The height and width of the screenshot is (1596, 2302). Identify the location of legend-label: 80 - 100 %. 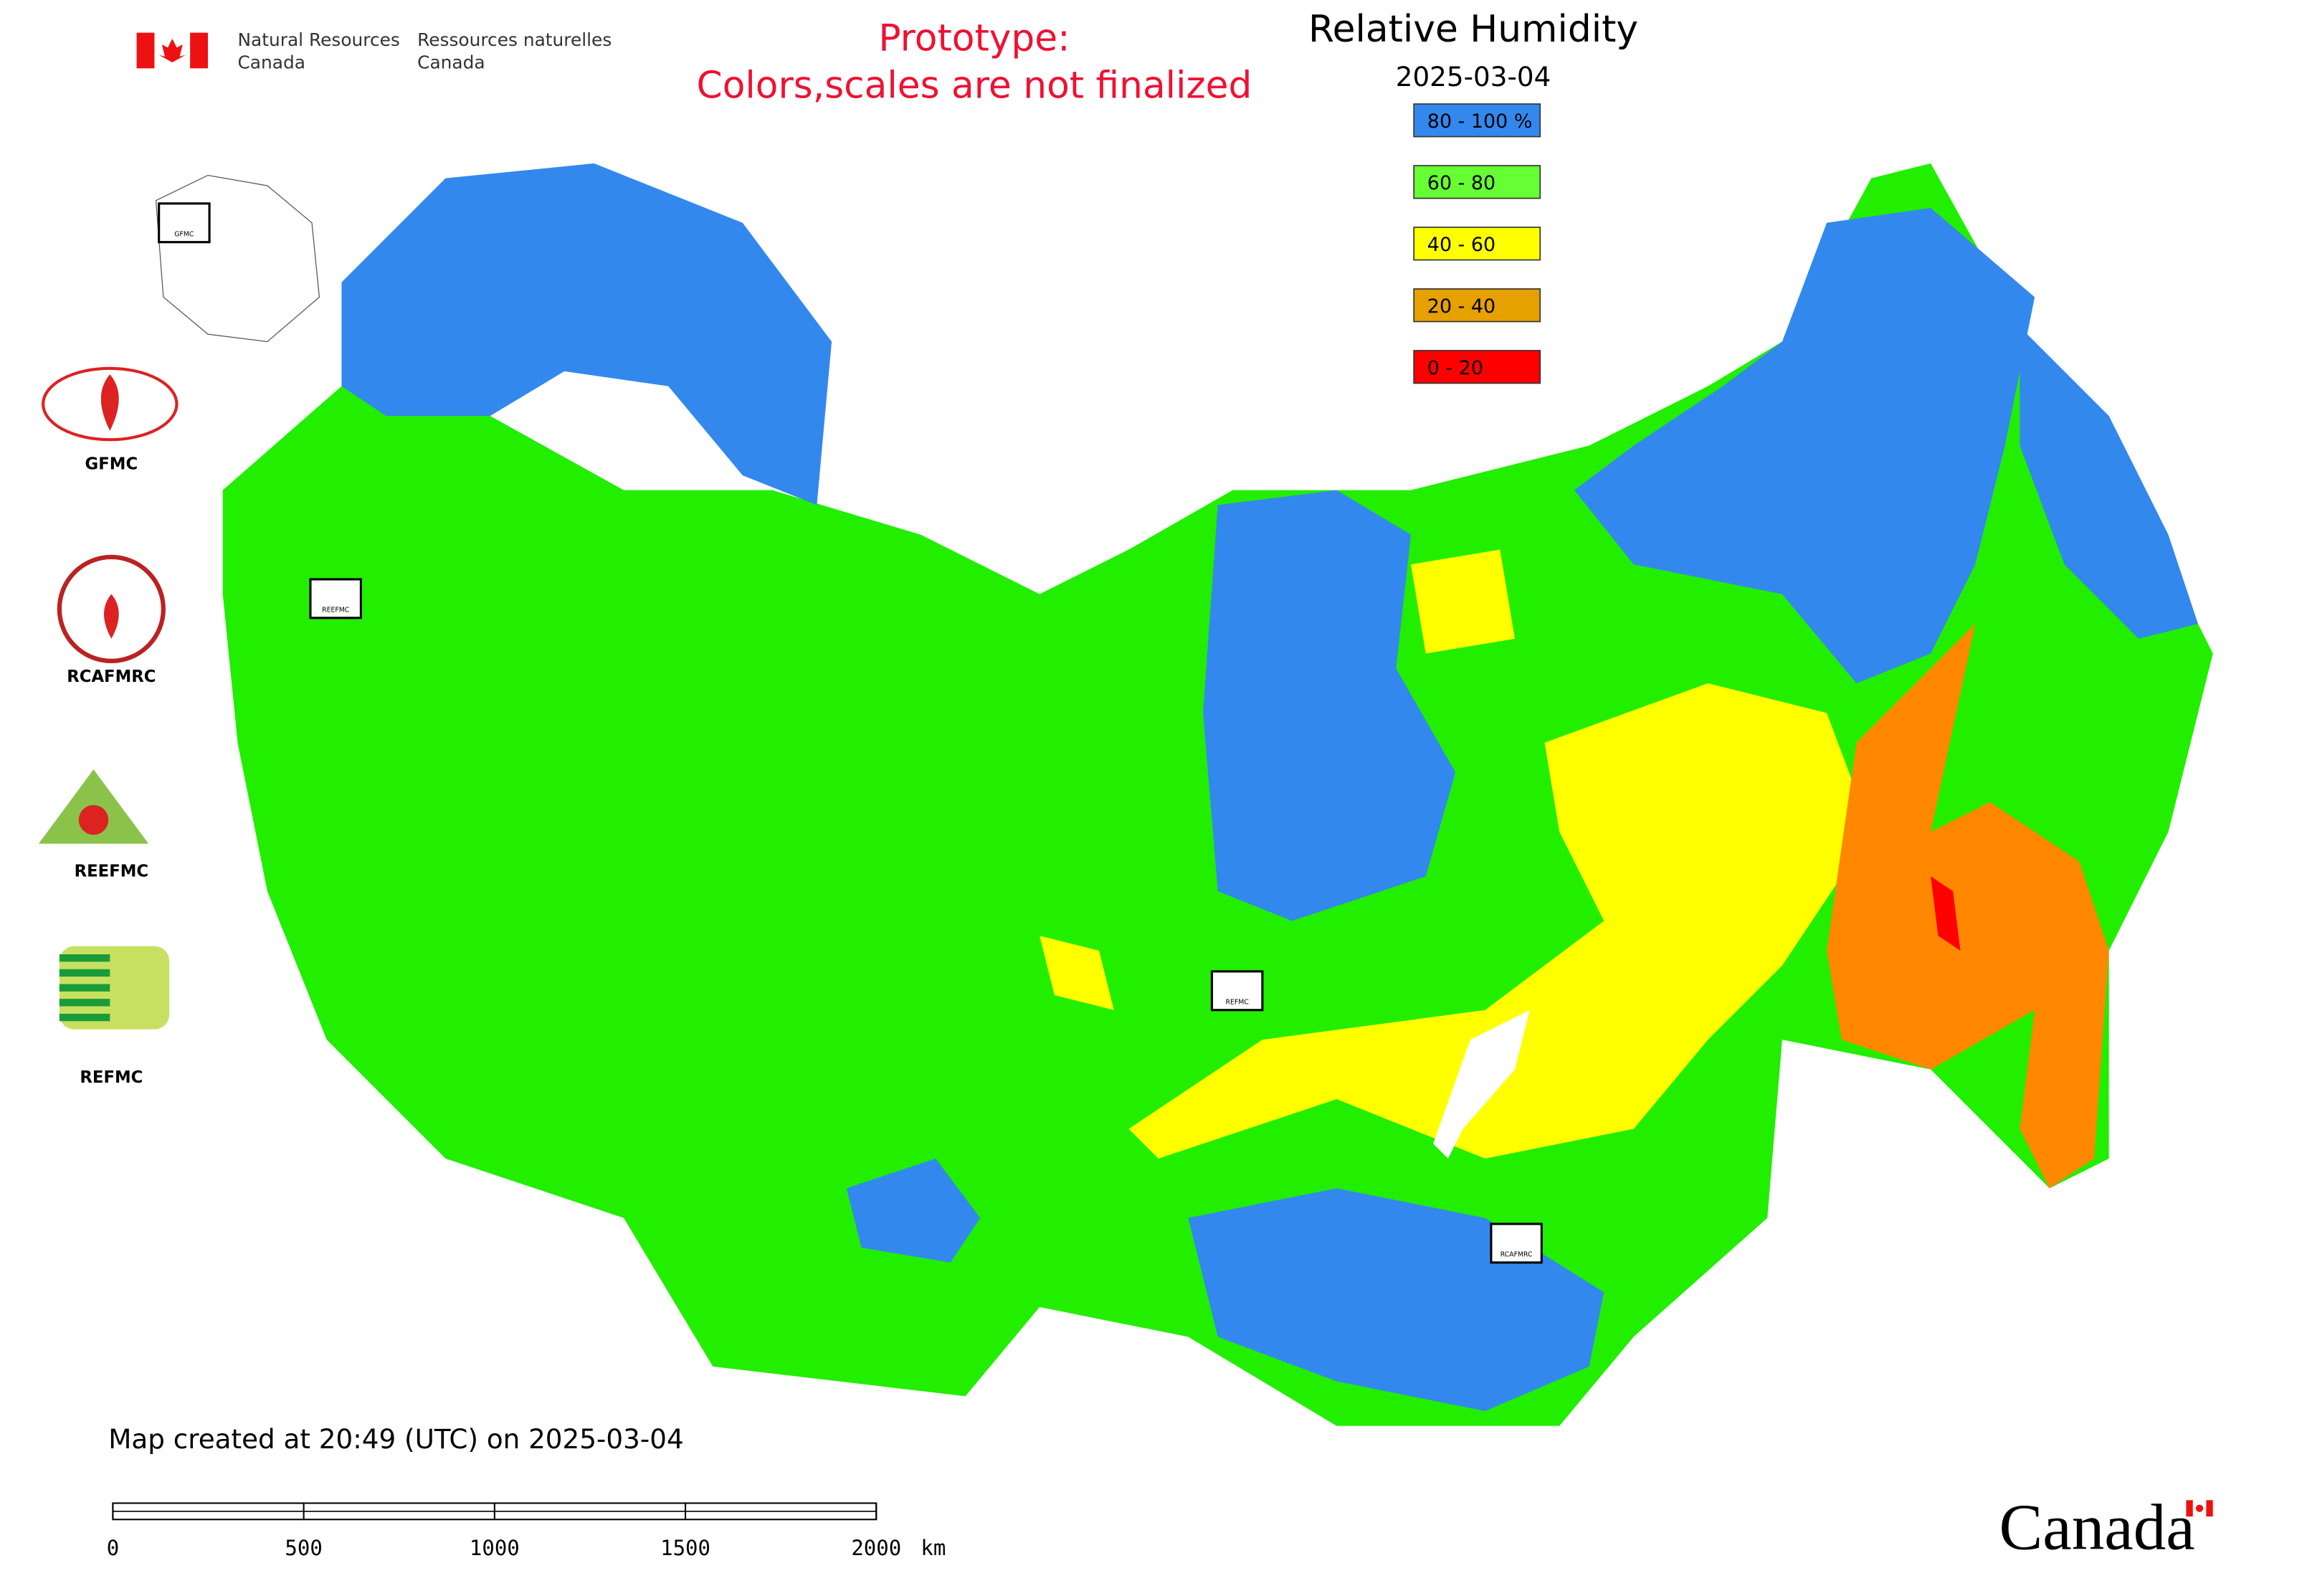
(1480, 121).